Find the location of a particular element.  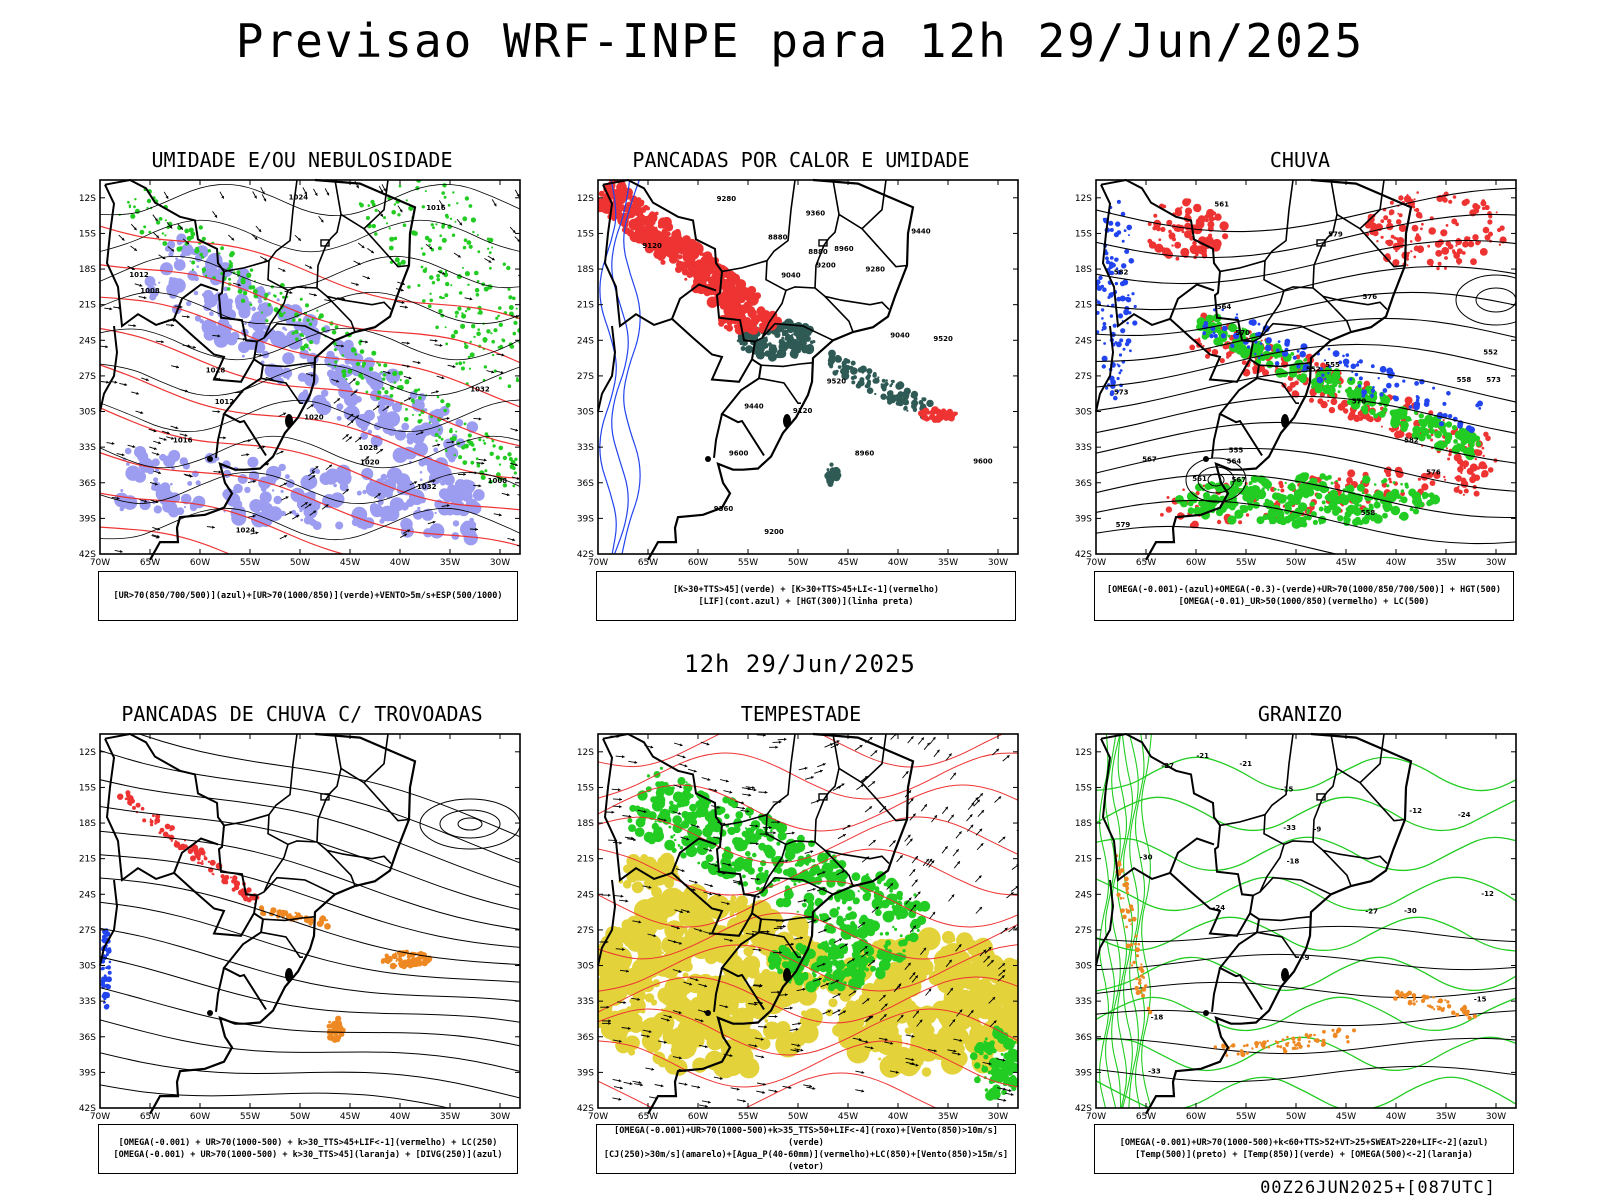

lon-label: 50W is located at coordinates (300, 1117).